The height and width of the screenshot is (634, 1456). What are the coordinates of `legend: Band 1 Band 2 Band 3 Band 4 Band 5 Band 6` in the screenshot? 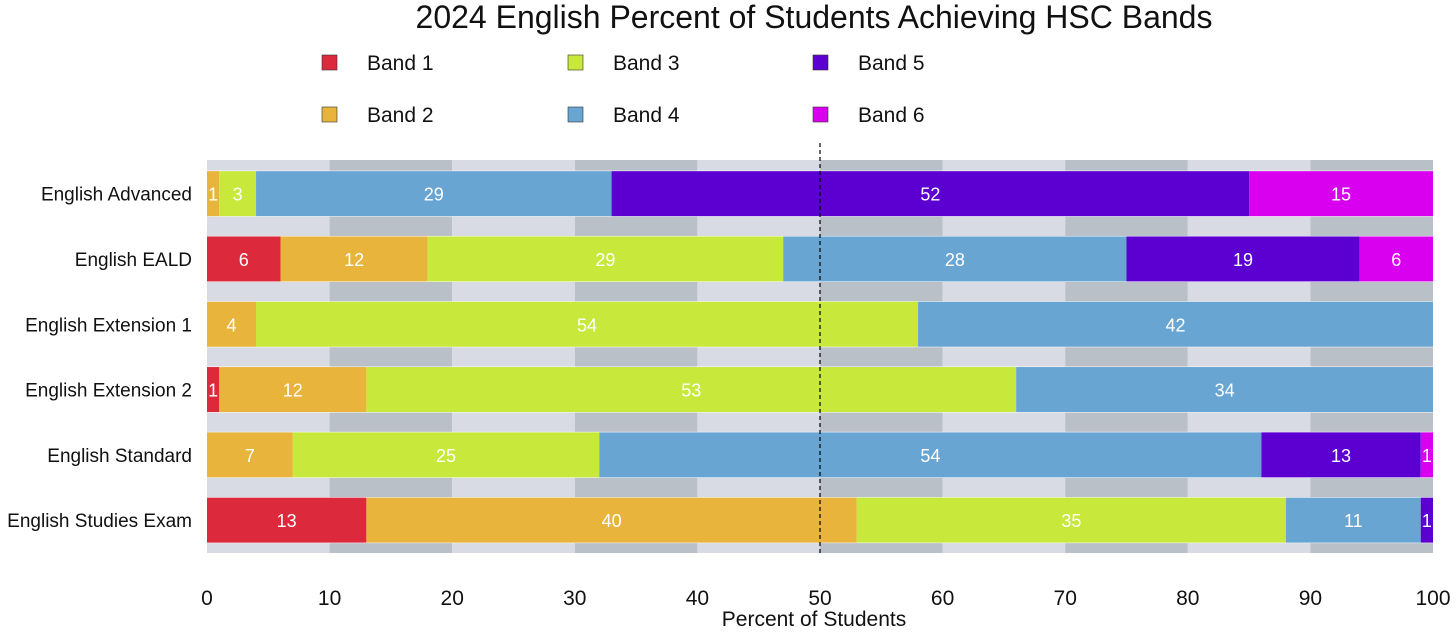 It's located at (623, 89).